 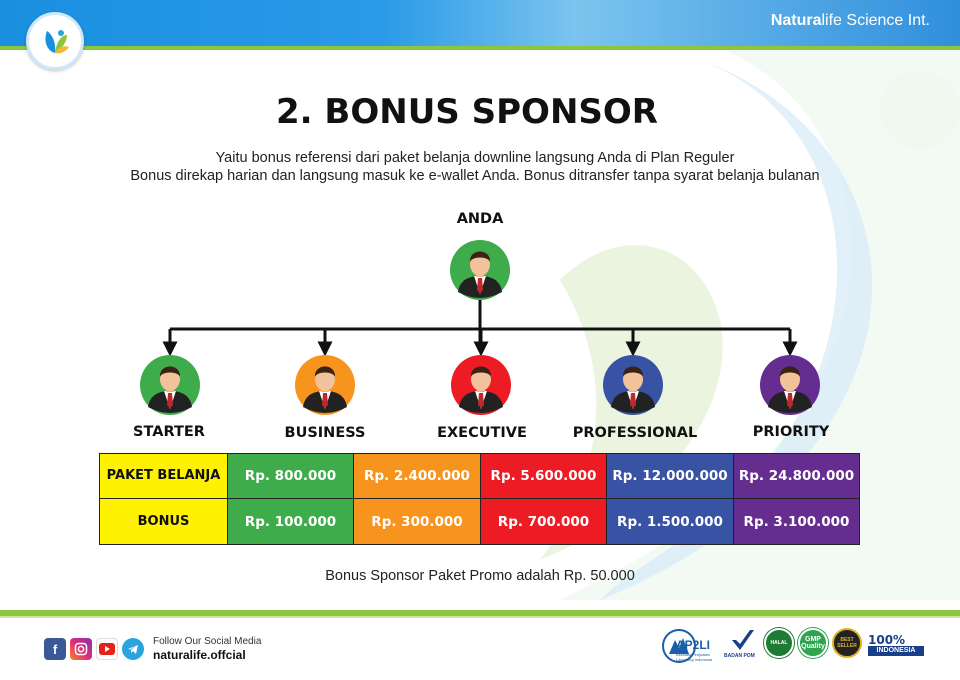 I want to click on node-label-anda: ANDA, so click(x=480, y=219).